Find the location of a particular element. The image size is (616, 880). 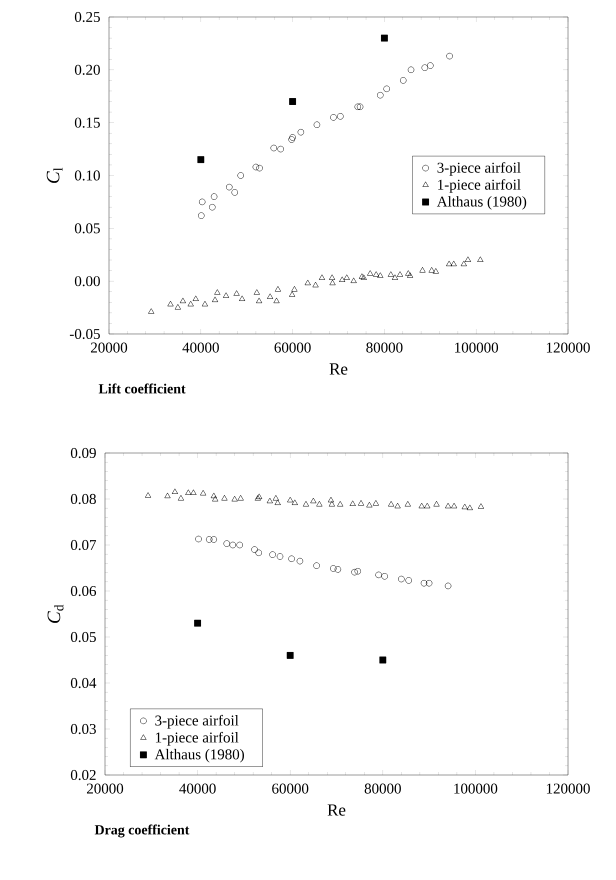

y-tick-label: 0.06 is located at coordinates (83, 591).